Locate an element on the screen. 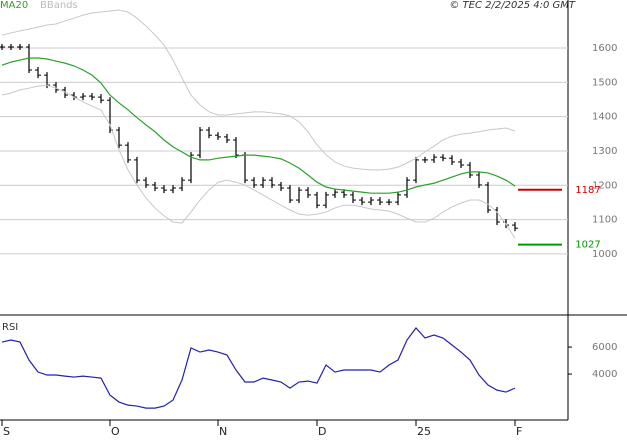  y-tick-label: 1000 is located at coordinates (604, 254).